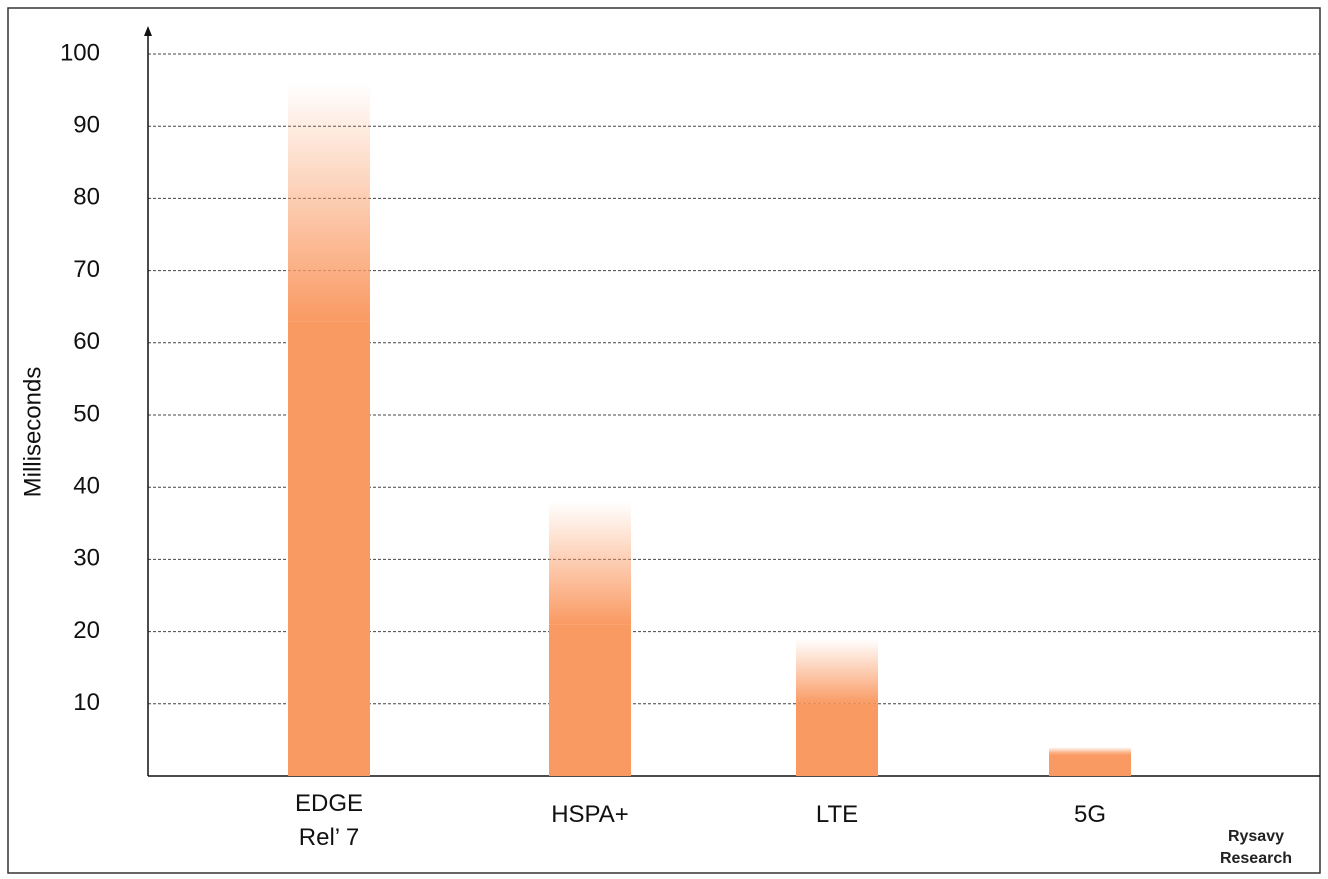 Image resolution: width=1328 pixels, height=879 pixels. Describe the element at coordinates (86, 125) in the screenshot. I see `y-tick-label: 90` at that location.